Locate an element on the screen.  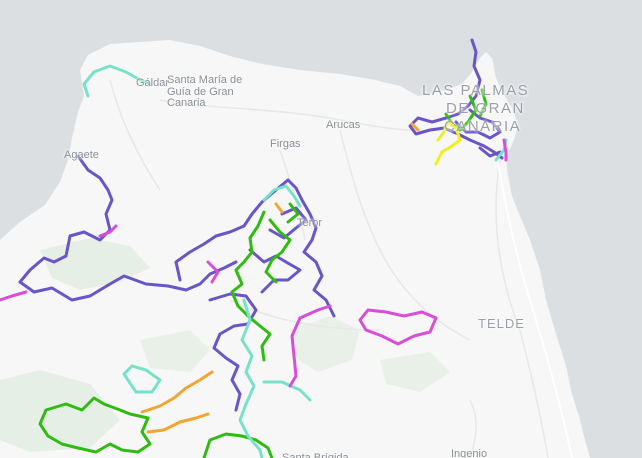
place-label-santa-maria: Santa María de is located at coordinates (205, 80).